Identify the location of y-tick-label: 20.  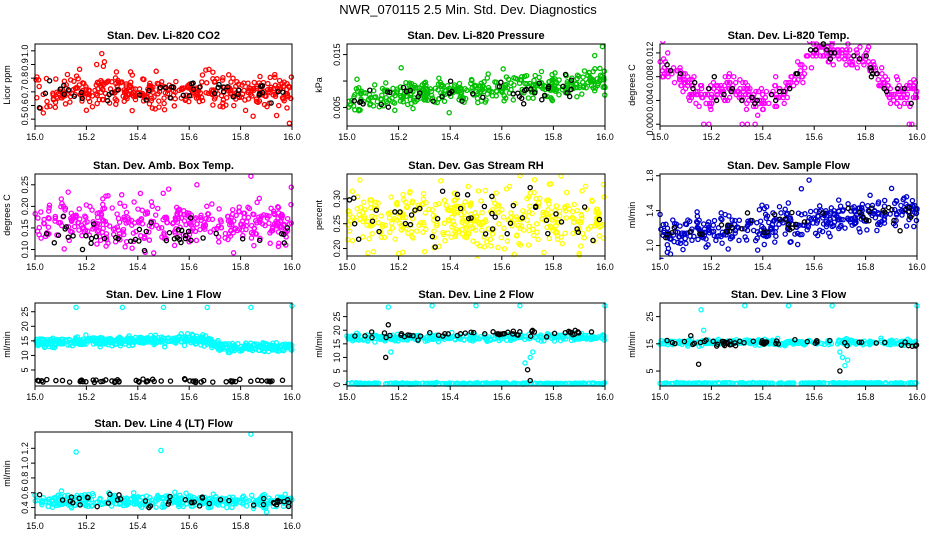
(337, 330).